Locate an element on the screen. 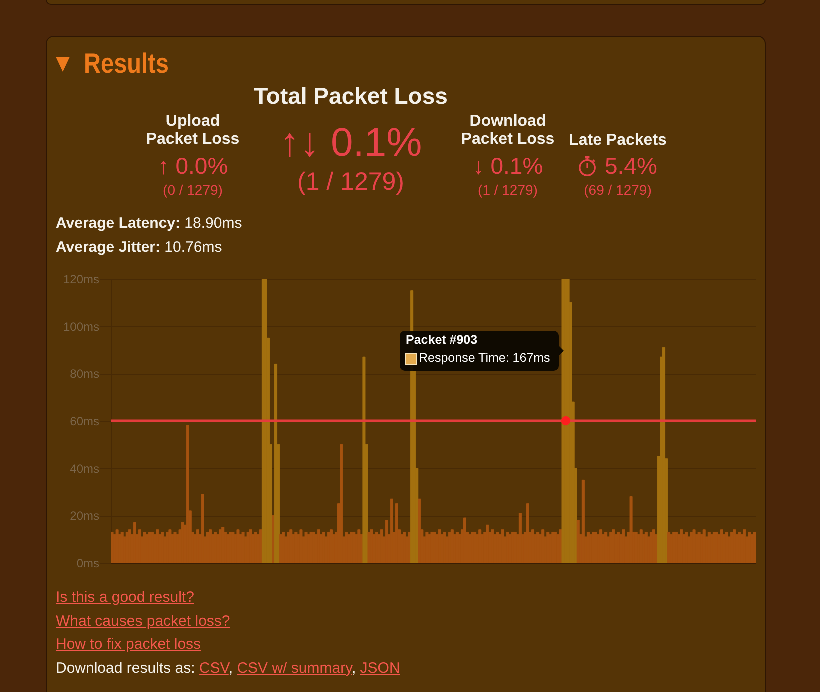 The height and width of the screenshot is (692, 820). tooltip: Packet #903 Response Time: 167ms is located at coordinates (482, 351).